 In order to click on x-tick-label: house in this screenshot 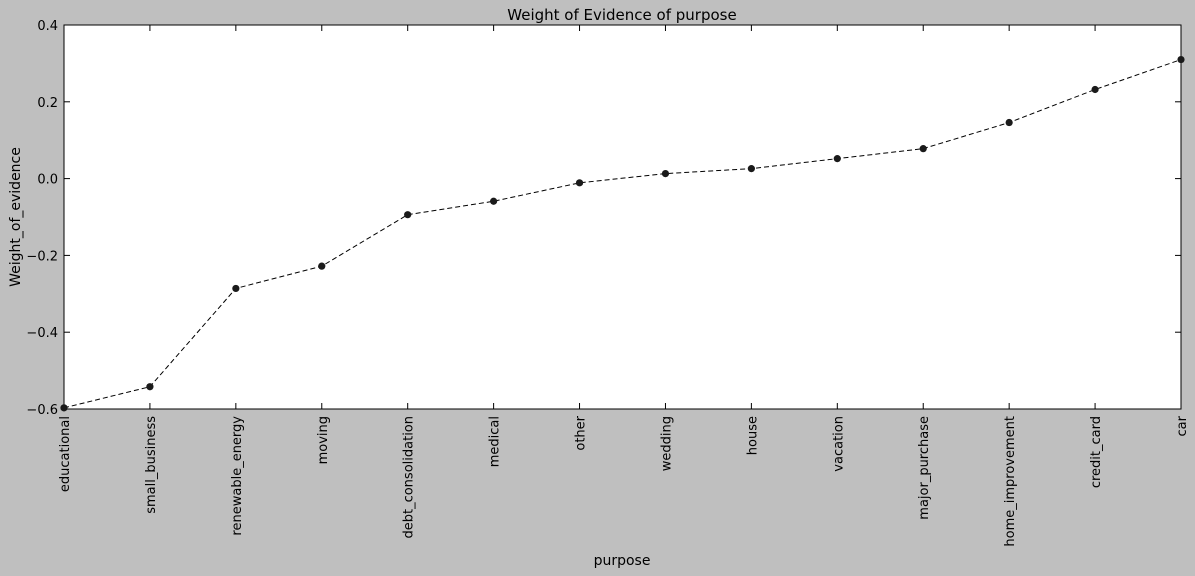, I will do `click(752, 435)`.